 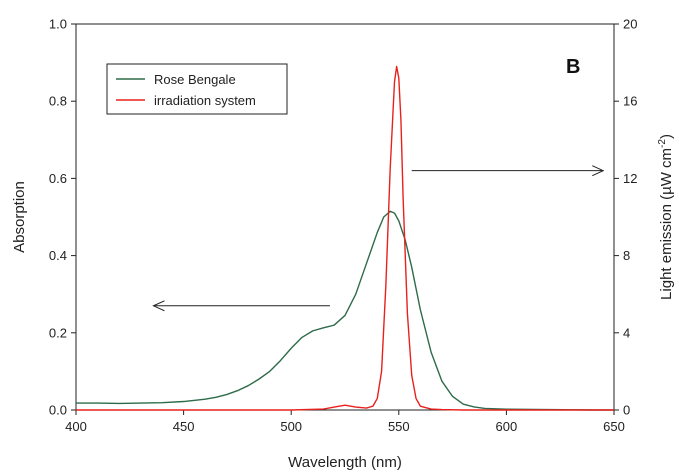 What do you see at coordinates (345, 462) in the screenshot?
I see `x-axis-title: Wavelength (nm)` at bounding box center [345, 462].